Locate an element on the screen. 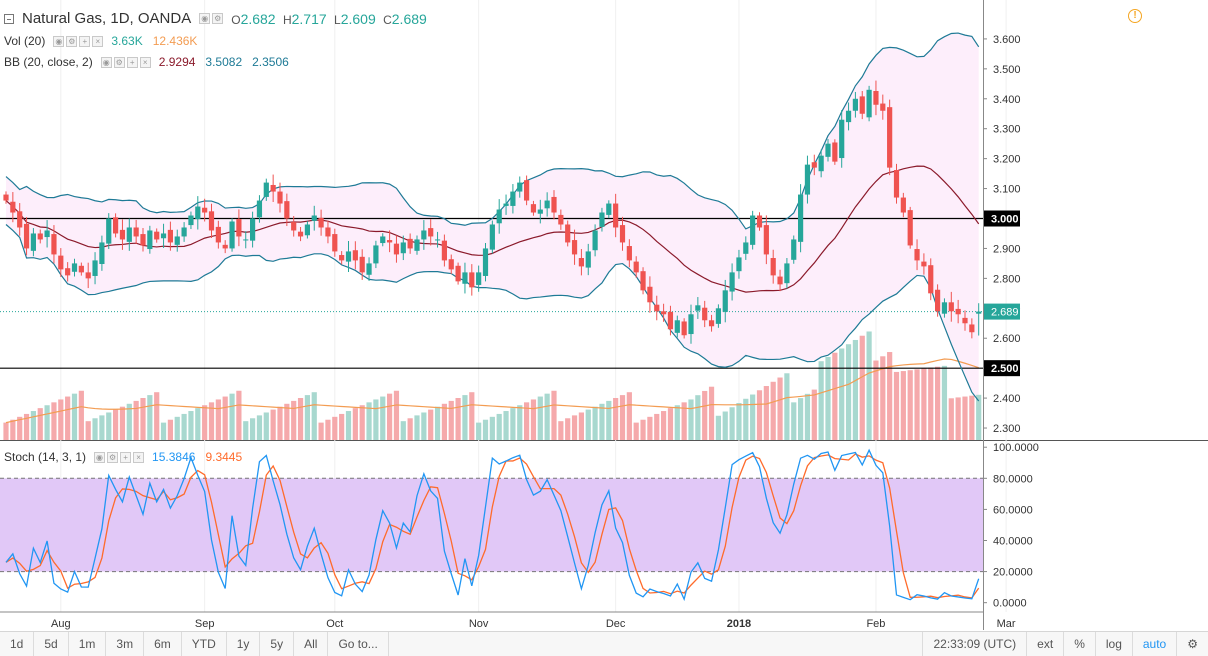  price-tick-label: 2.300 is located at coordinates (1007, 429).